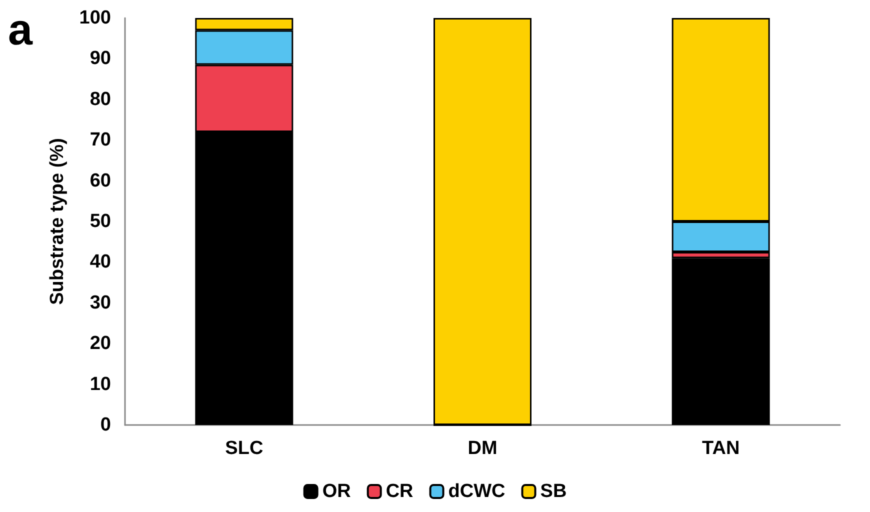 The image size is (870, 512). What do you see at coordinates (100, 262) in the screenshot?
I see `y-tick-label: 40` at bounding box center [100, 262].